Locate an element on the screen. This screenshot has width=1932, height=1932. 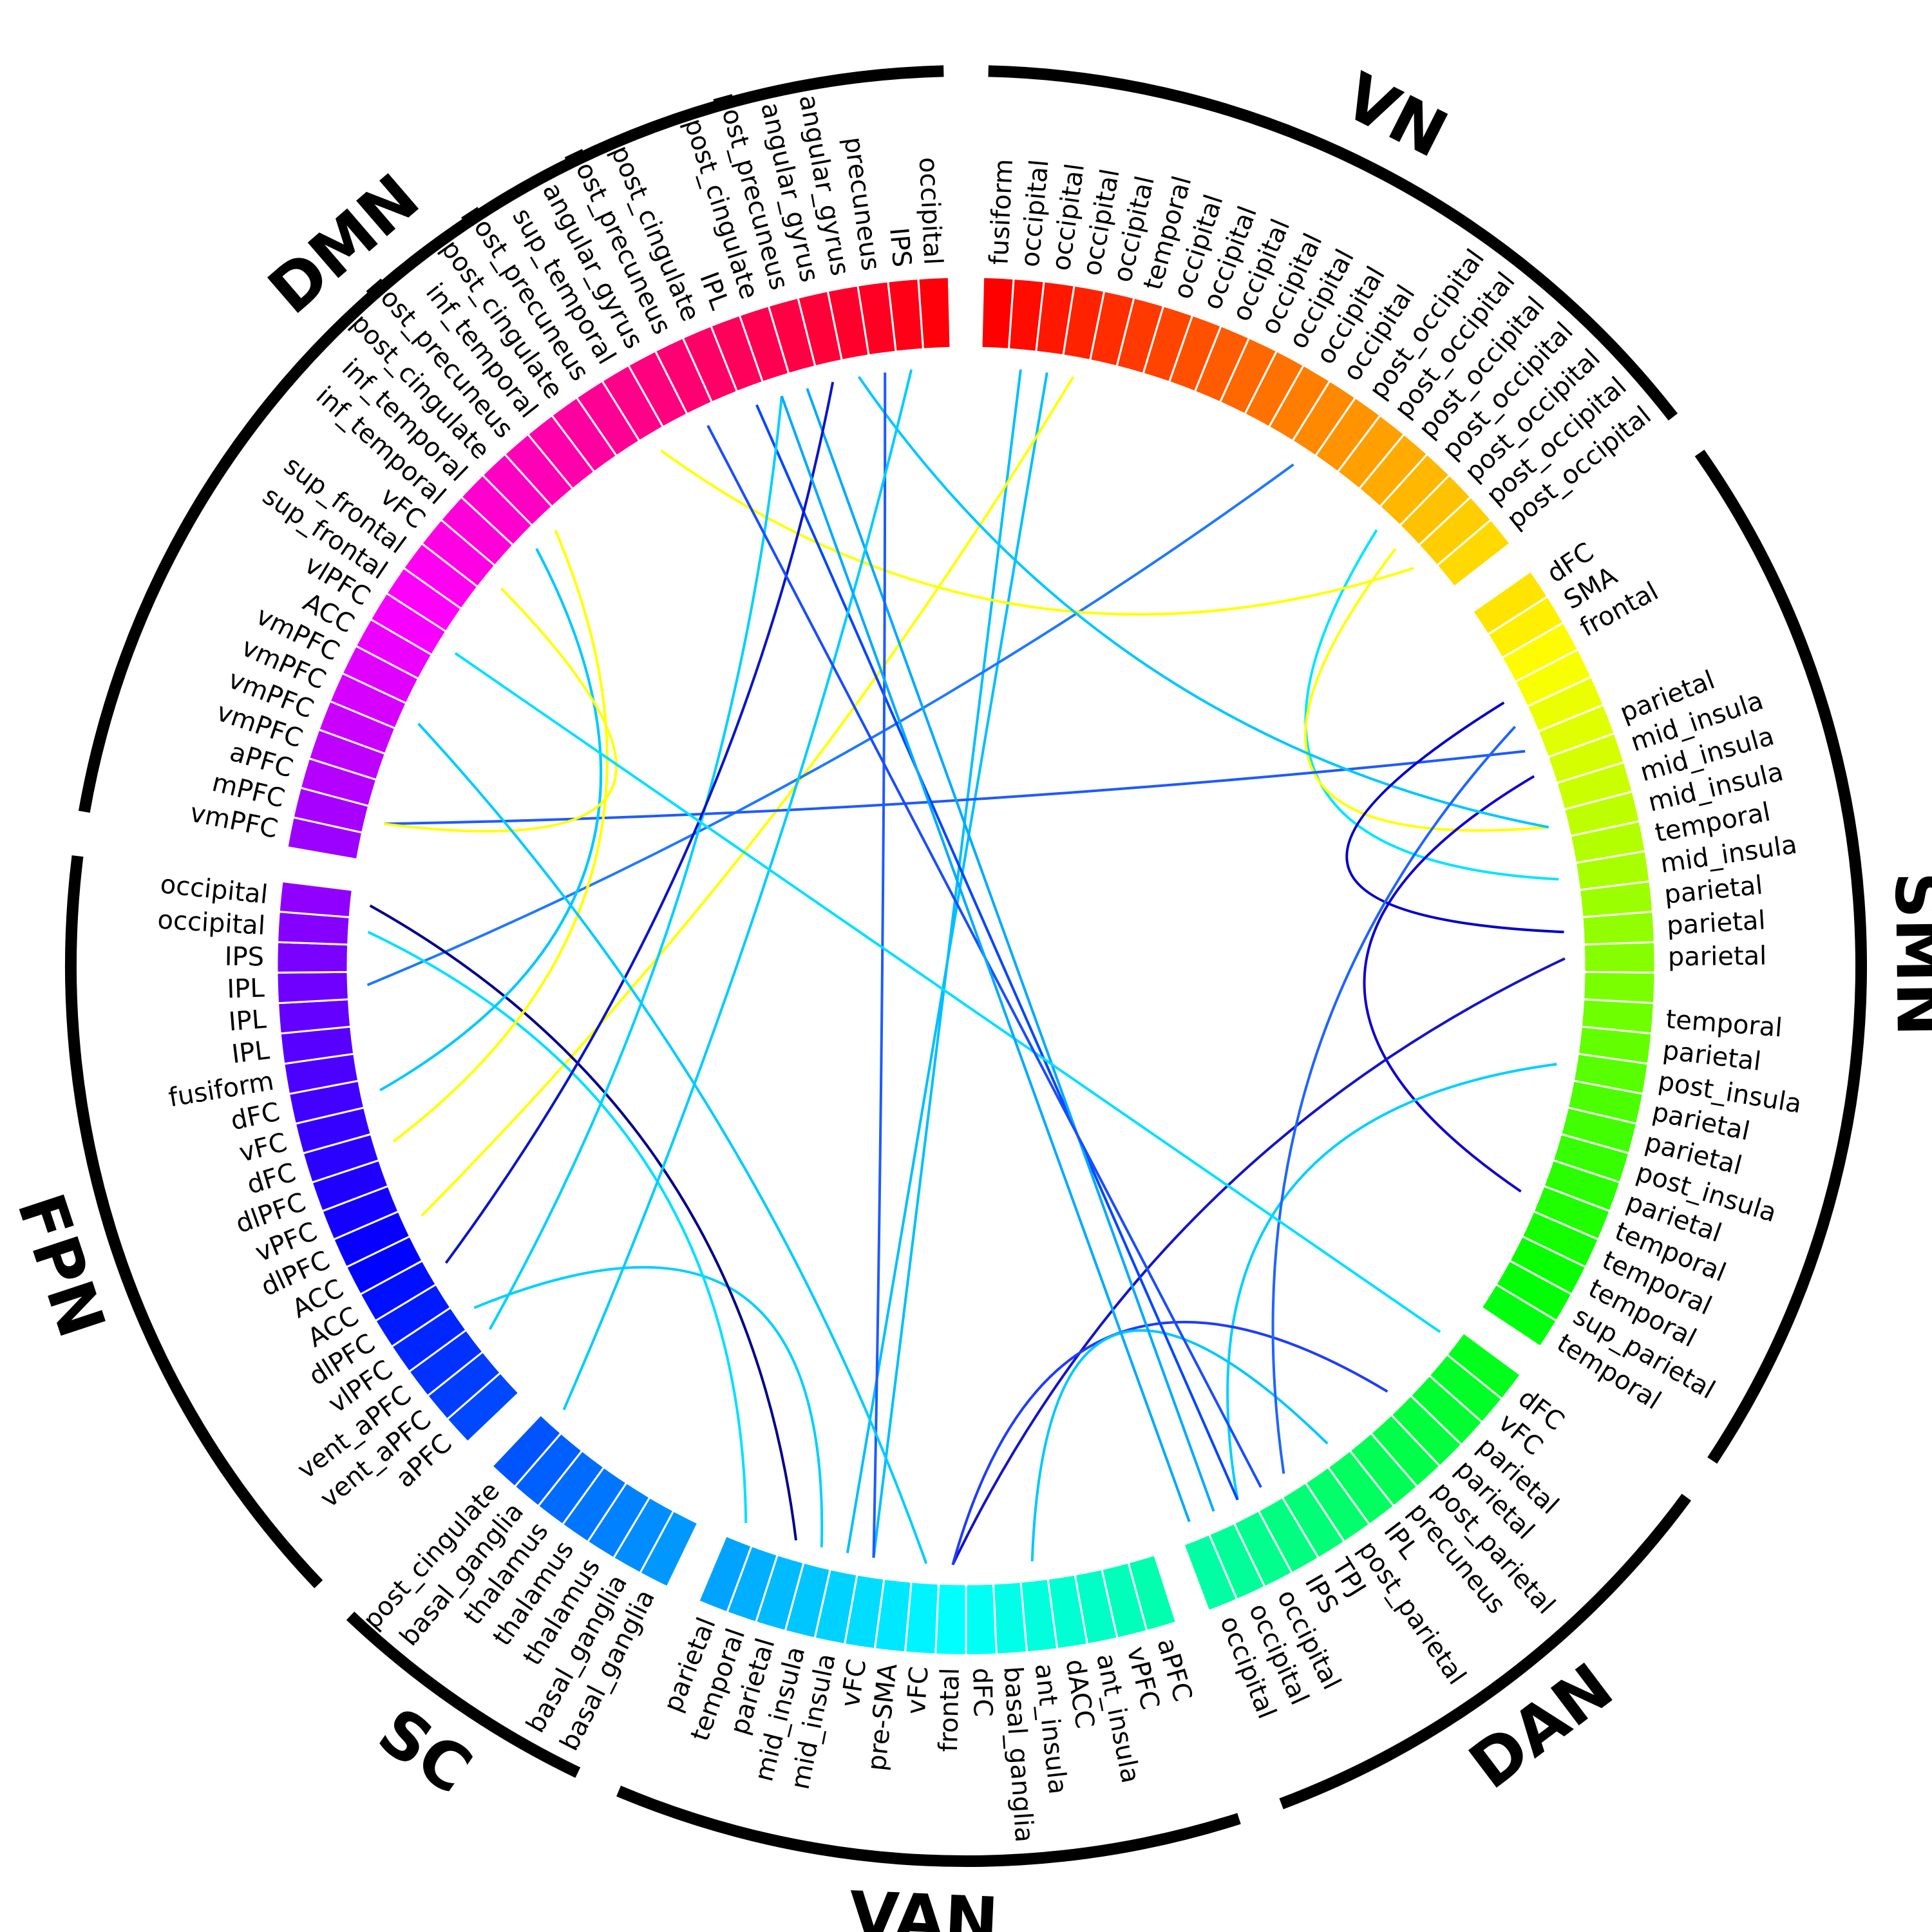
network-label: VAN is located at coordinates (924, 1905).